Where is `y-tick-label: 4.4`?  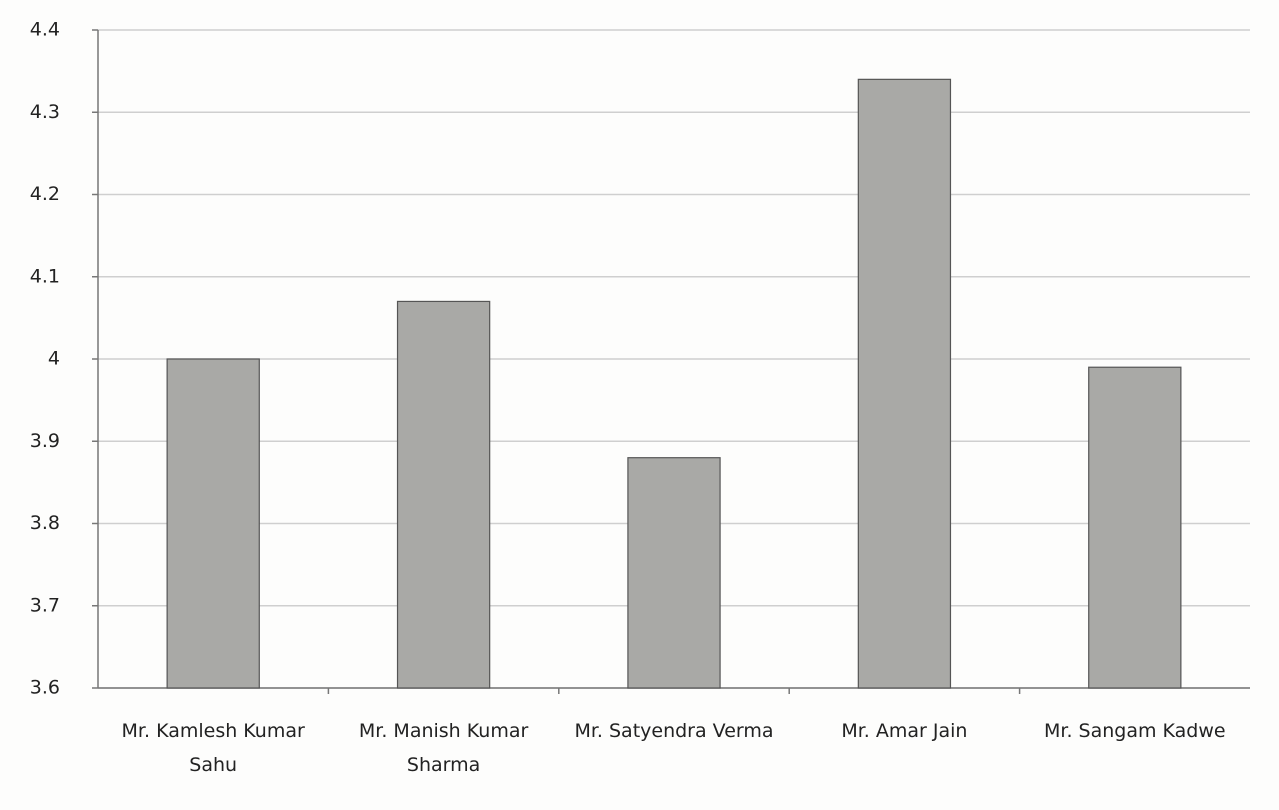 y-tick-label: 4.4 is located at coordinates (45, 30).